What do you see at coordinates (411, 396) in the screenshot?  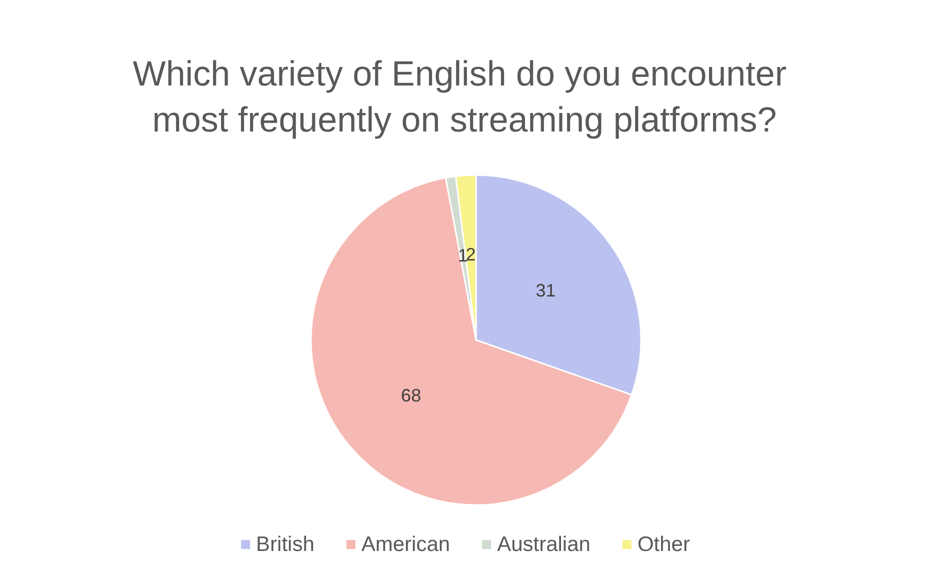 I see `data-label: 68` at bounding box center [411, 396].